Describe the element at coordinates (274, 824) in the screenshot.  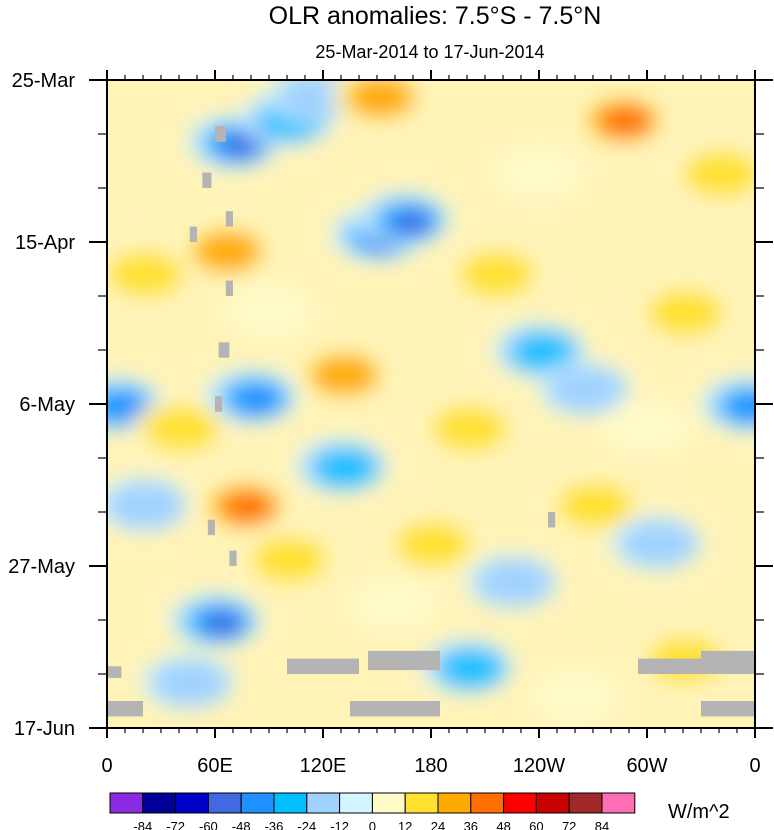
I see `colorbar-label: -36` at that location.